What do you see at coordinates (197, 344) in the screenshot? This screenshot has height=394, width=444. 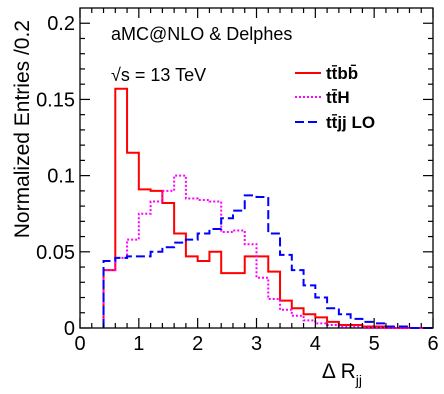 I see `x-tick-label: 2` at bounding box center [197, 344].